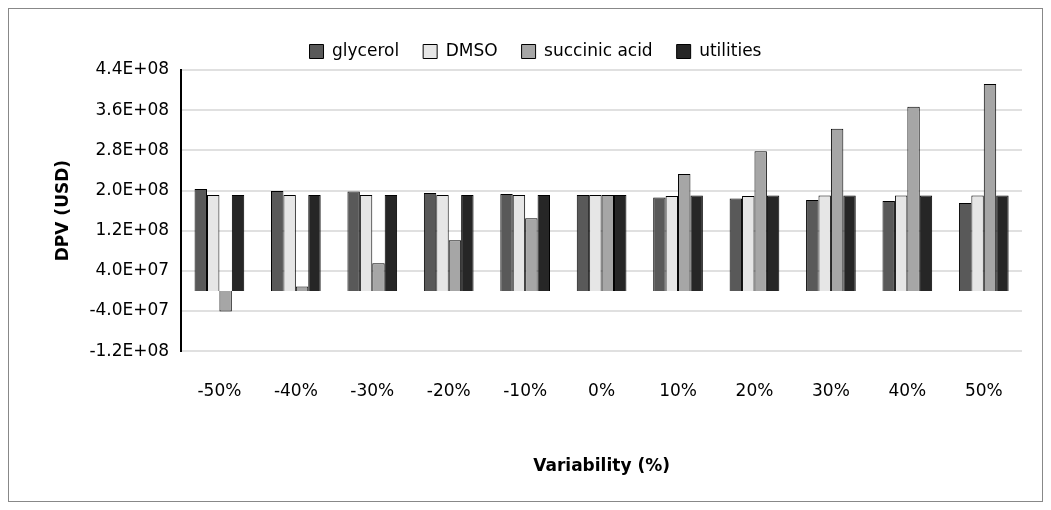 Image resolution: width=1051 pixels, height=510 pixels. I want to click on x-tick-label: -20%, so click(448, 389).